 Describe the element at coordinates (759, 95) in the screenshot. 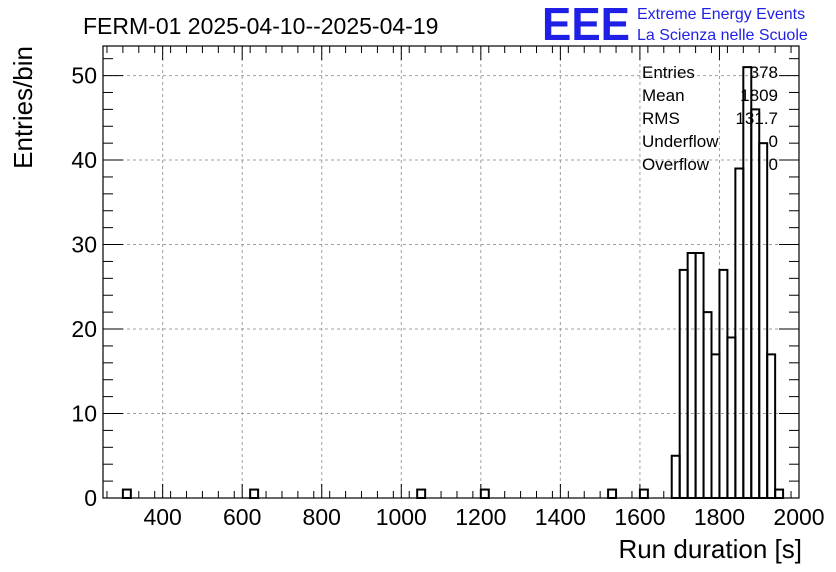

I see `stat-value: 1809` at that location.